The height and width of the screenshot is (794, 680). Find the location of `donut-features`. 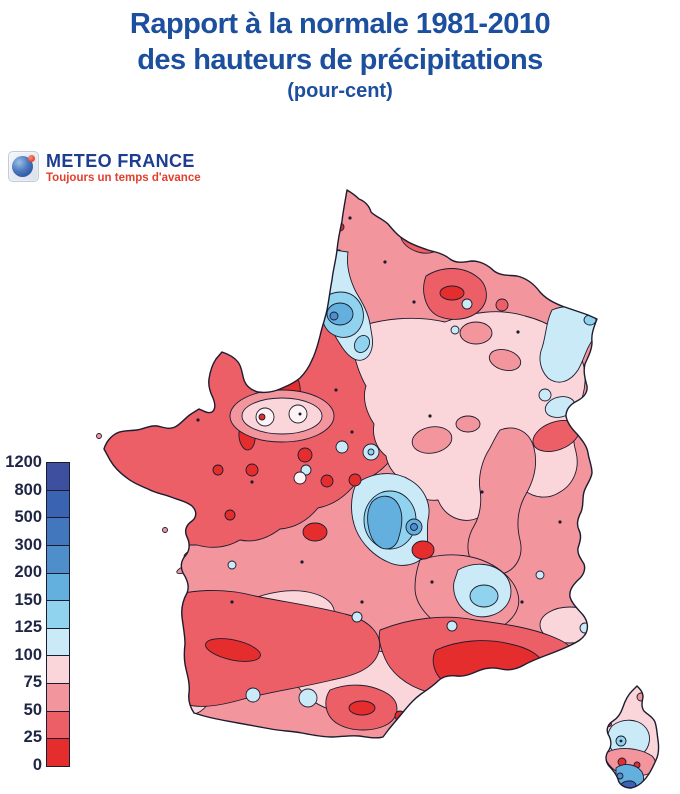

donut-features is located at coordinates (282, 437).